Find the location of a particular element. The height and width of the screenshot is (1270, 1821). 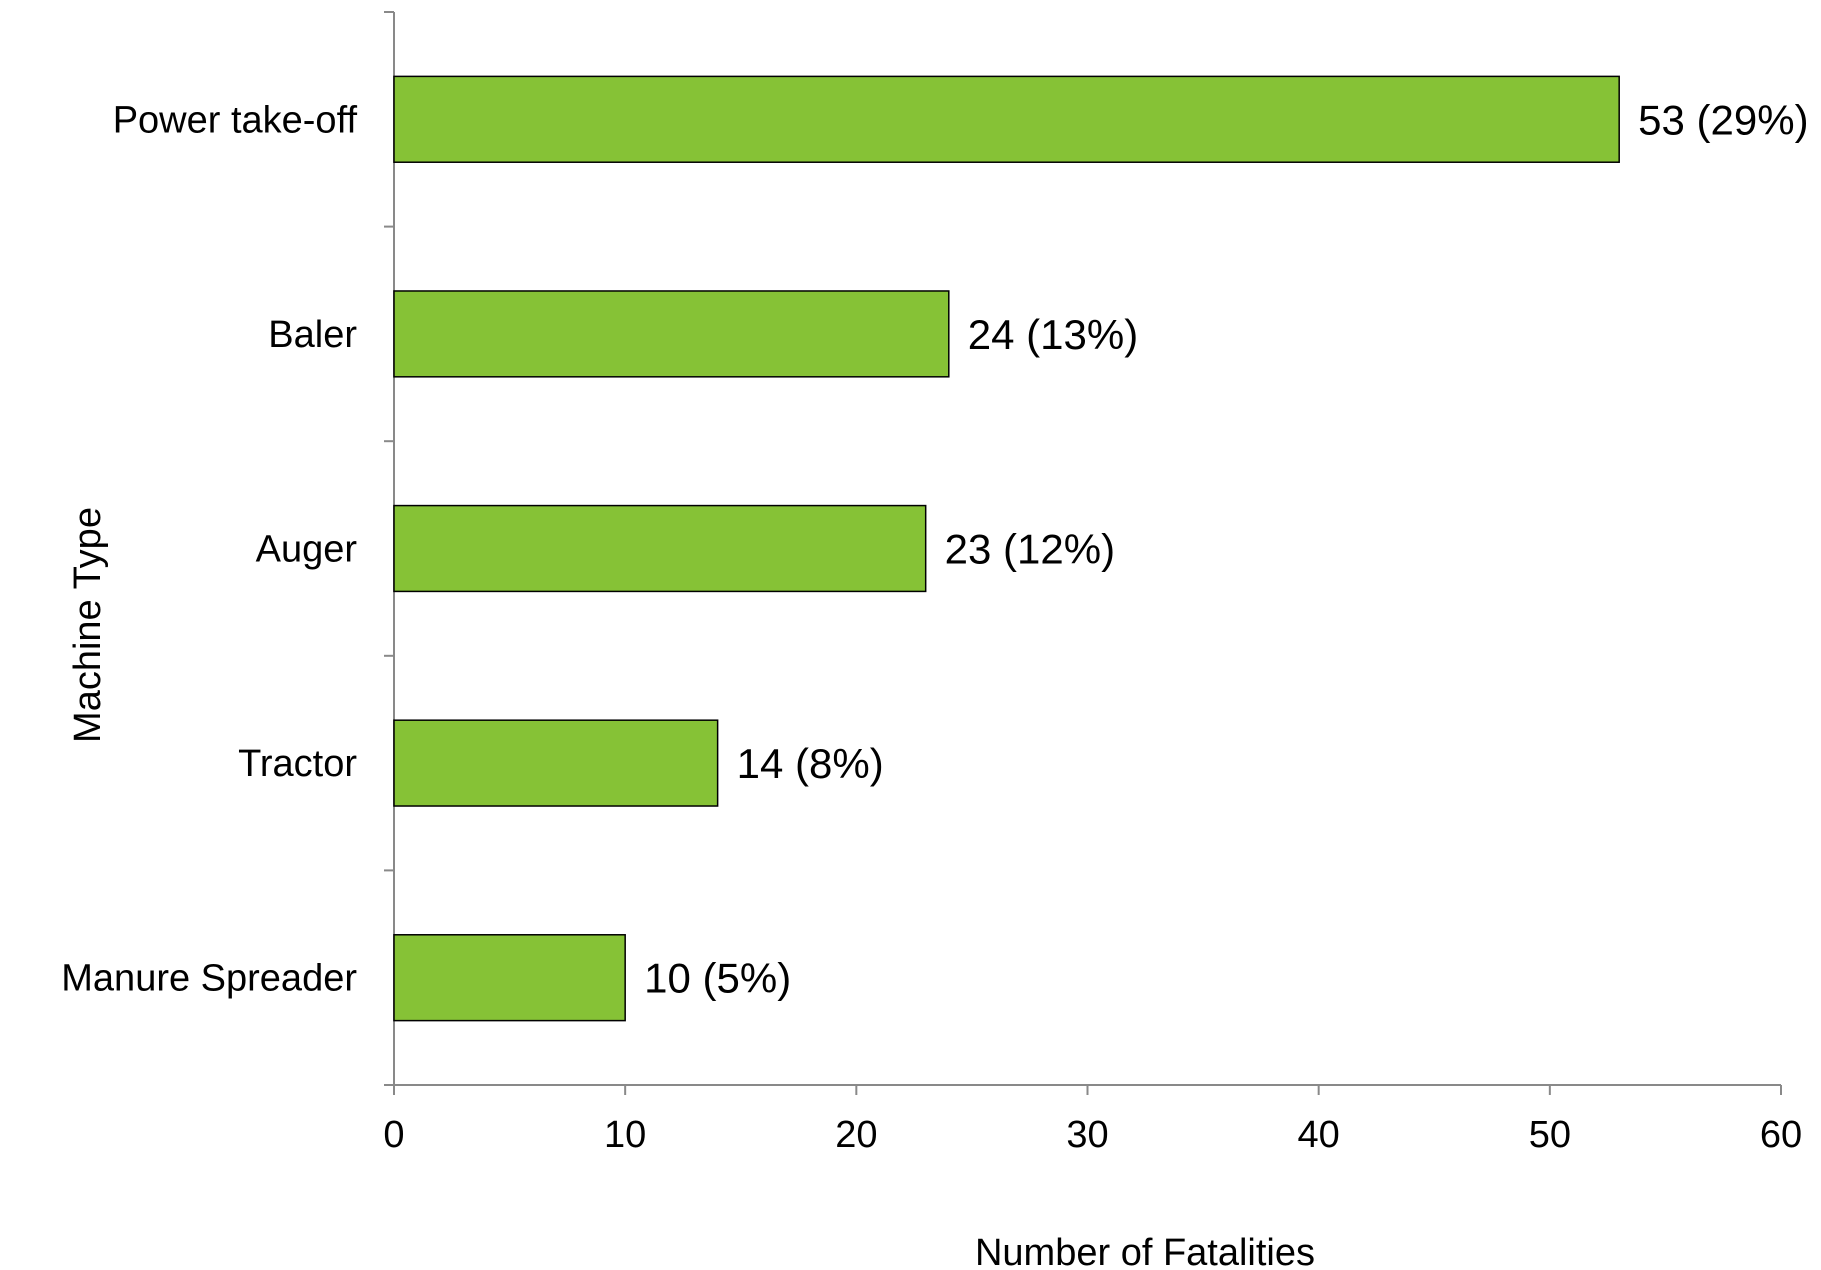

category-label: Baler is located at coordinates (312, 335).